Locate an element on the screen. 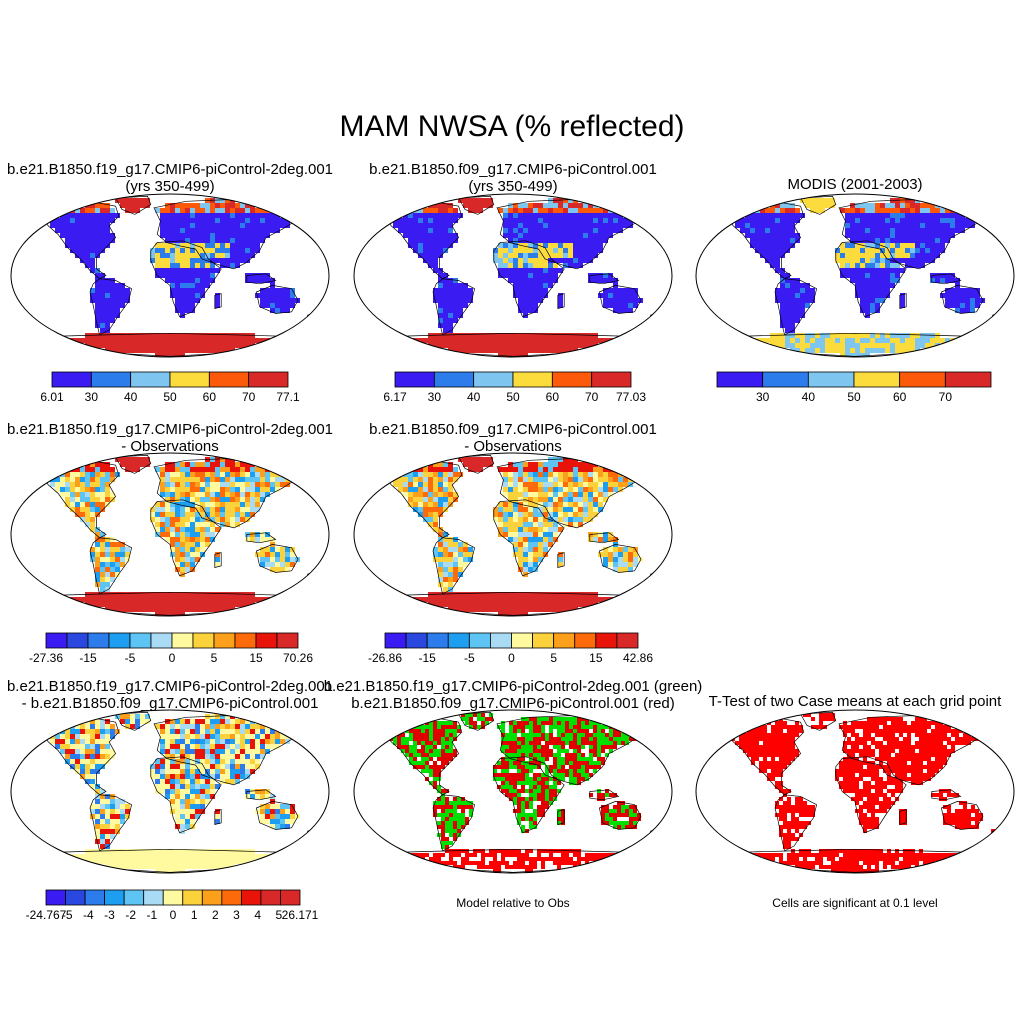  page-title: MAM NWSA (% reflected) is located at coordinates (512, 126).